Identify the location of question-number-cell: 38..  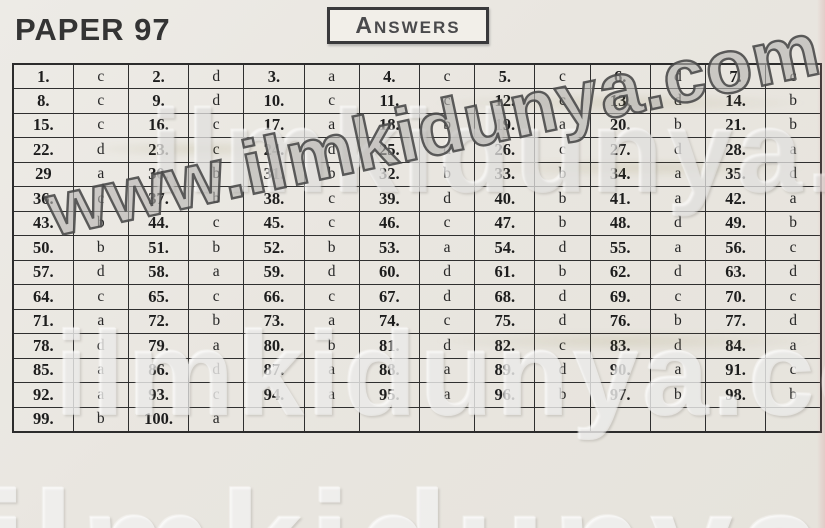
(274, 199).